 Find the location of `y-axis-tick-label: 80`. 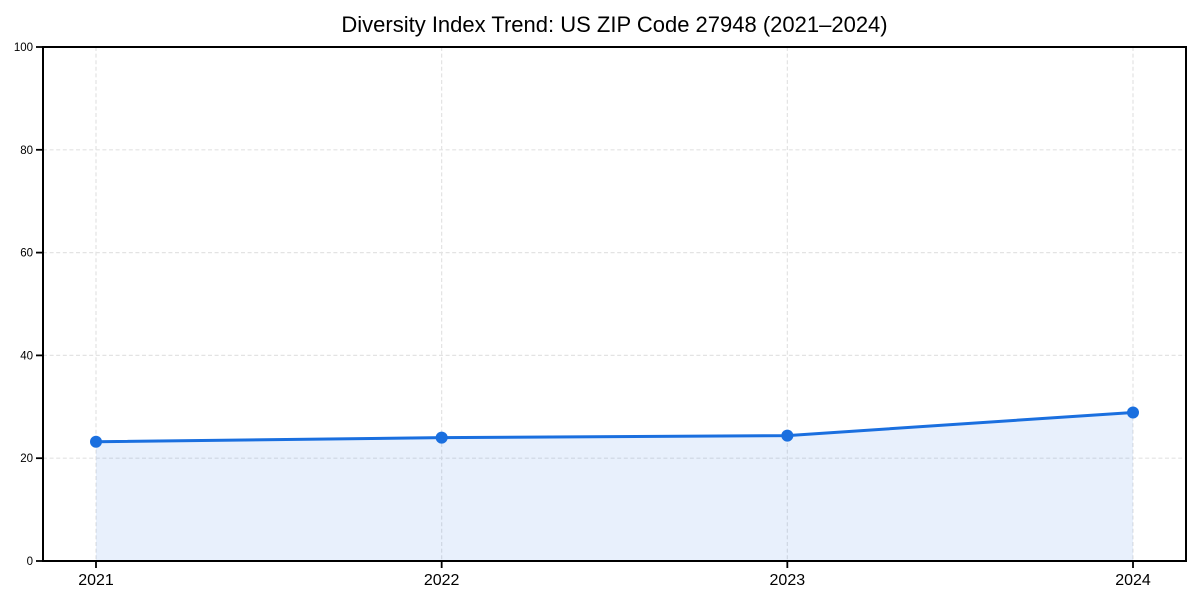

y-axis-tick-label: 80 is located at coordinates (26, 151).